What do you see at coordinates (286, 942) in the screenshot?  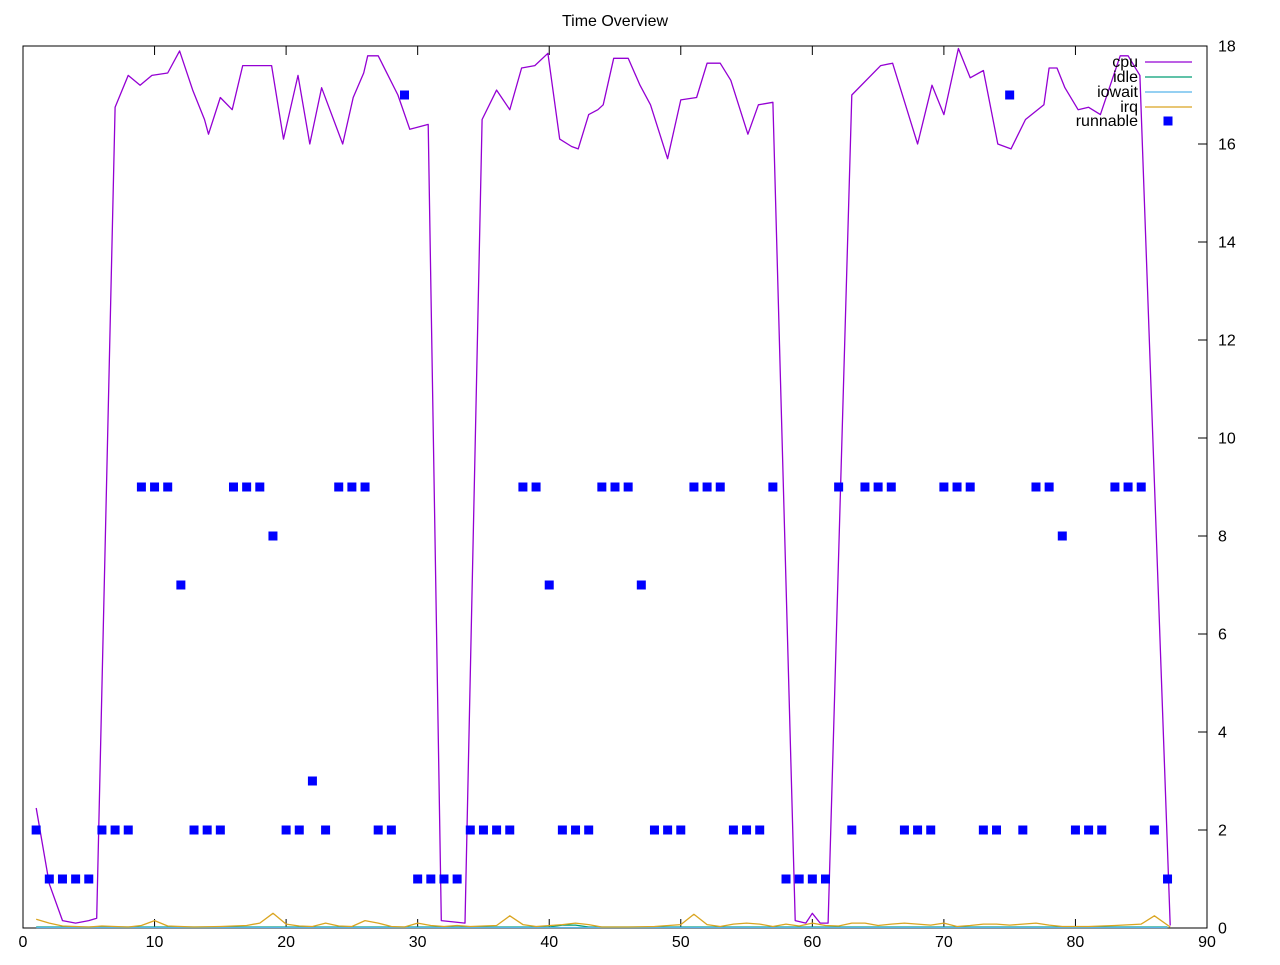 I see `x-tick-label: 20` at bounding box center [286, 942].